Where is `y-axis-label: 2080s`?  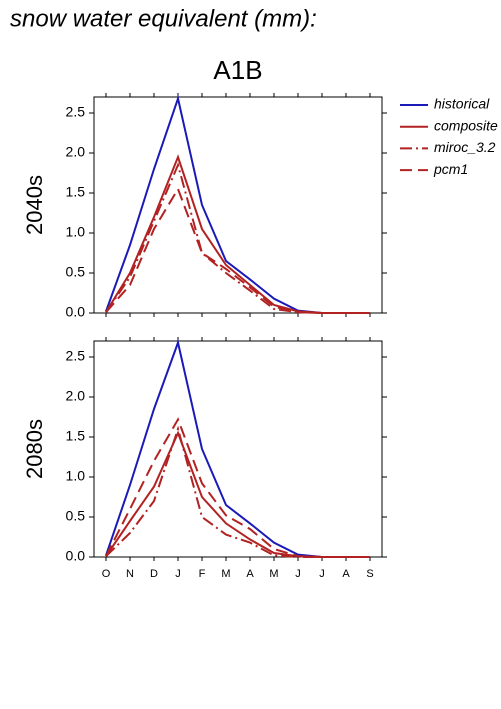 y-axis-label: 2080s is located at coordinates (34, 449).